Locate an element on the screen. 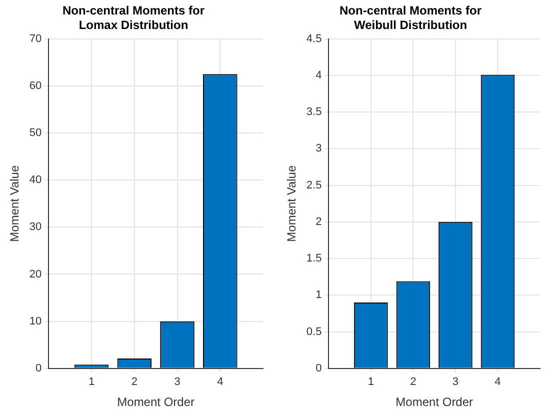  y-tick-label: 1 is located at coordinates (319, 295).